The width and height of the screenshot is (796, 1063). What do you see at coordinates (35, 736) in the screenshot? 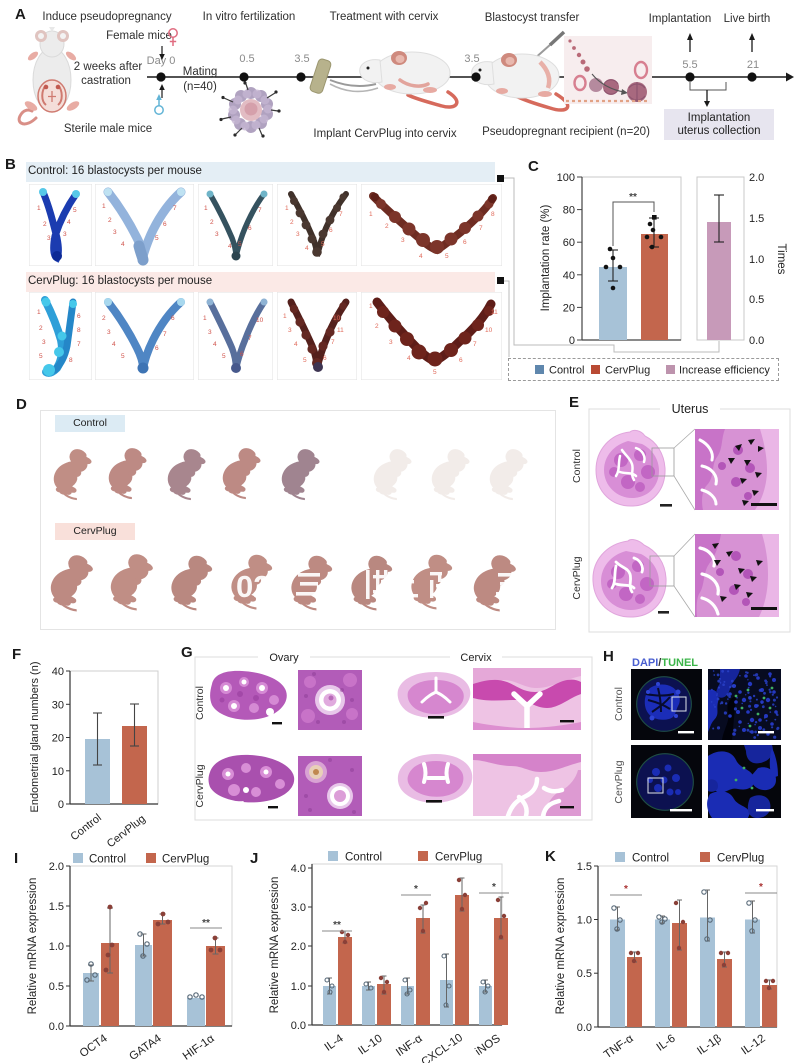
I see `svg-text: Endometrial gland numbers (n)` at bounding box center [35, 736].